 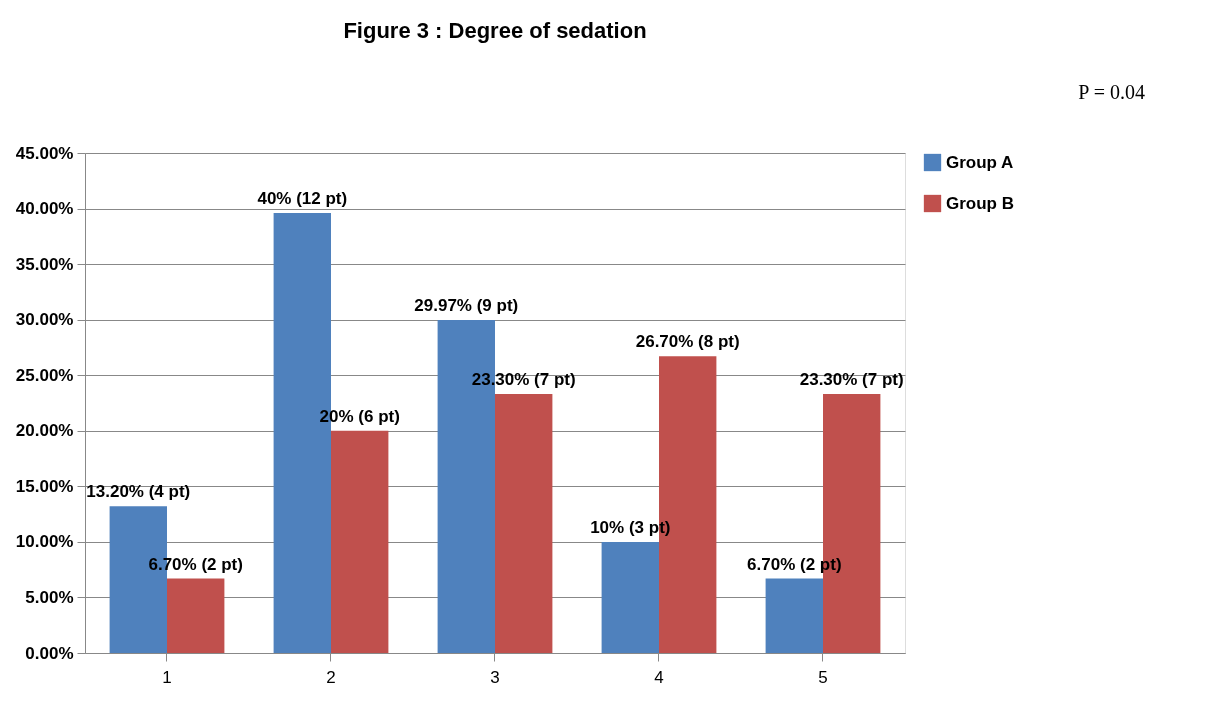 What do you see at coordinates (331, 677) in the screenshot?
I see `x-tick-label: 2` at bounding box center [331, 677].